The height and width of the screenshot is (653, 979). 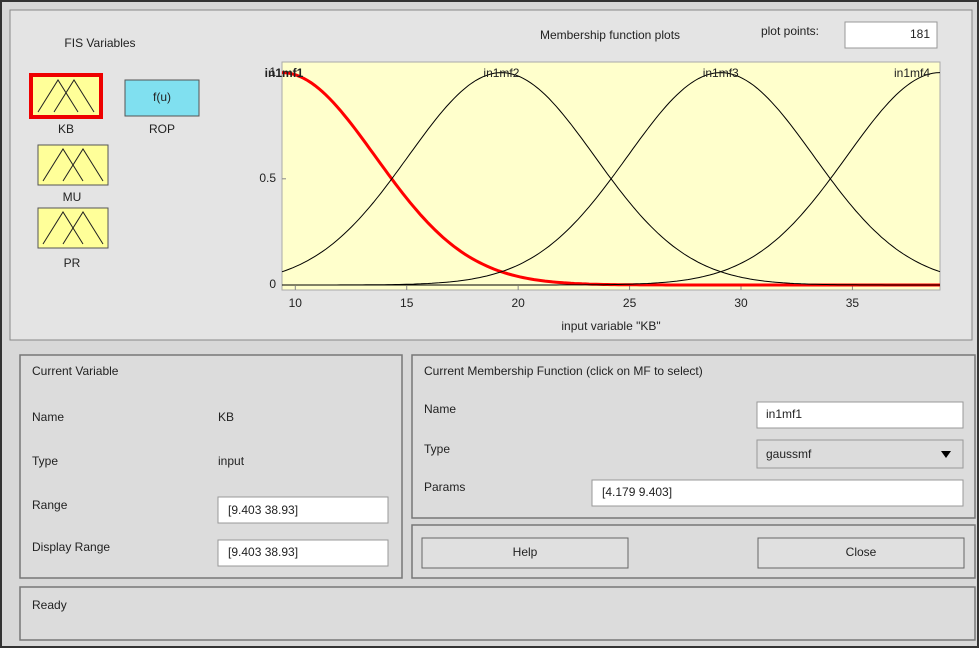 I want to click on x-tick-label: 35, so click(x=853, y=303).